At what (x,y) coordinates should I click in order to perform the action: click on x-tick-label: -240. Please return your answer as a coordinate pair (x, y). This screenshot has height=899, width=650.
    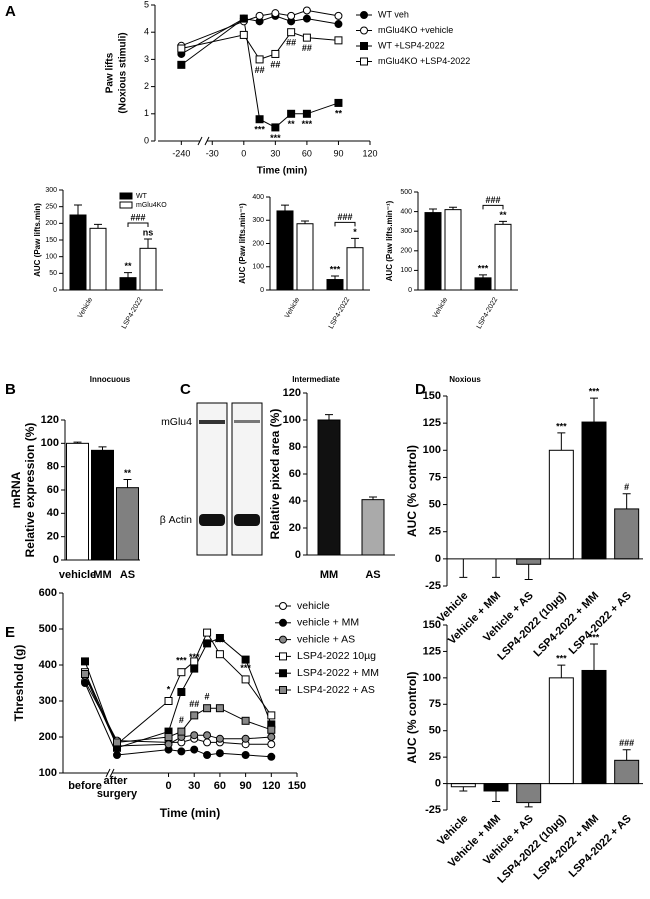
    Looking at the image, I should click on (181, 153).